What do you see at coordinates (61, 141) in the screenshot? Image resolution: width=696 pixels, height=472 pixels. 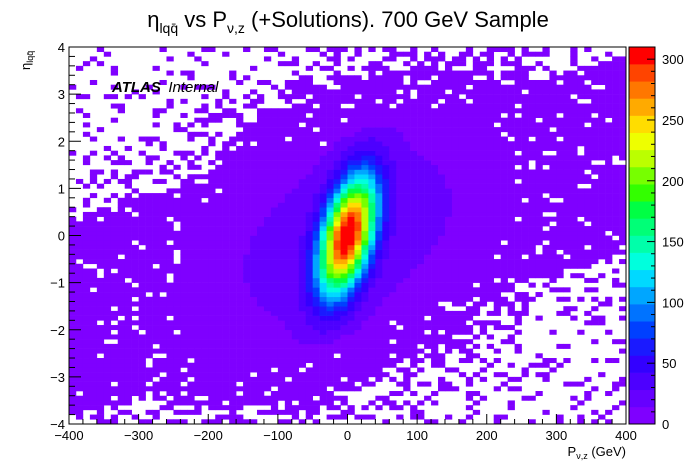 I see `y-tick-label: 2` at bounding box center [61, 141].